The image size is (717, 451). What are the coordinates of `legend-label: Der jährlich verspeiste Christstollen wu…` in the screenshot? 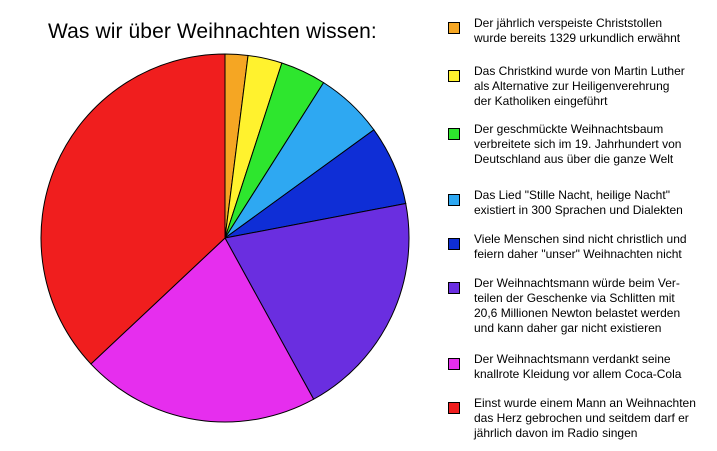 It's located at (577, 30).